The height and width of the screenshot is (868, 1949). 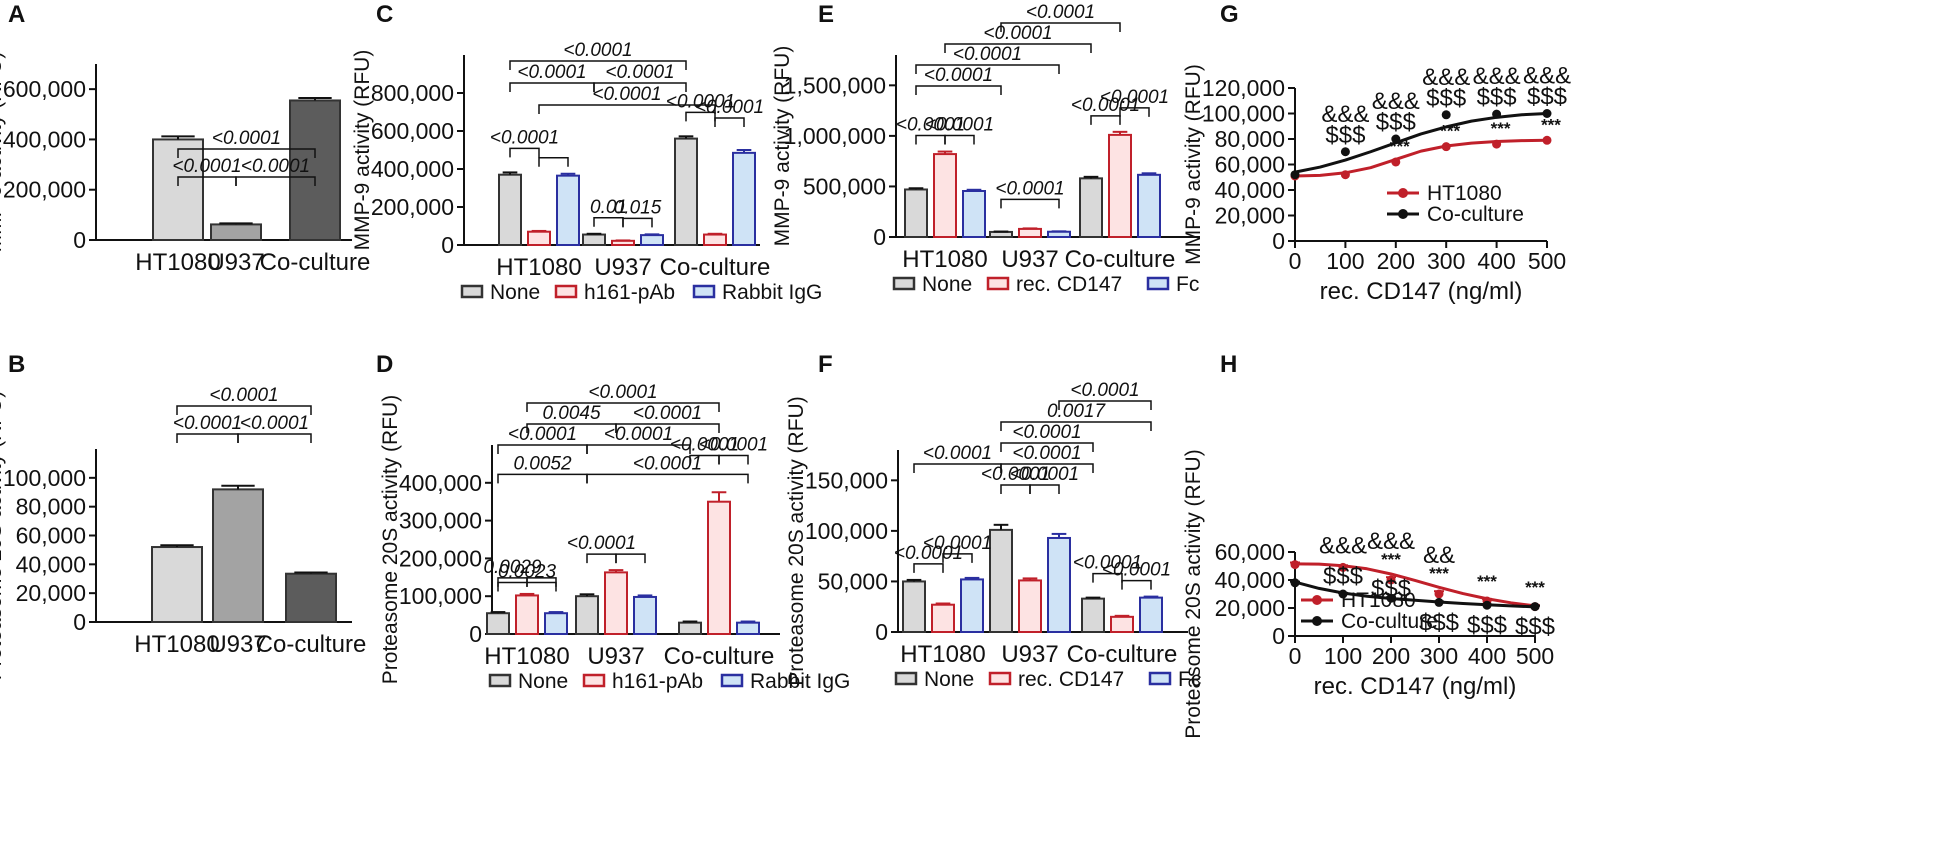 I want to click on y-tick-label: 400,000, so click(x=440, y=483).